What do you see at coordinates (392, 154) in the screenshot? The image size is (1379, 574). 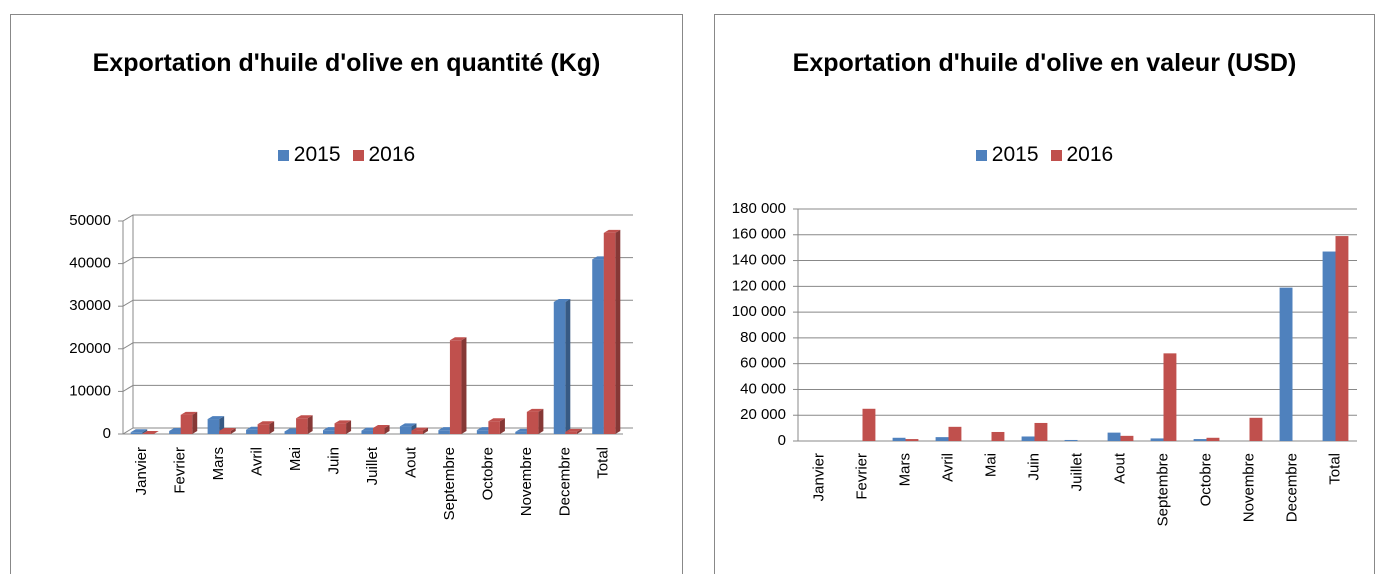 I see `legend-label: 2016` at bounding box center [392, 154].